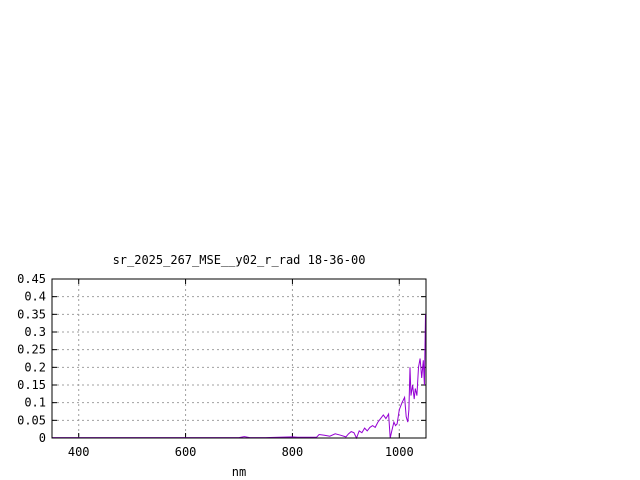 The height and width of the screenshot is (480, 640). Describe the element at coordinates (239, 472) in the screenshot. I see `x-axis-label: nm` at that location.